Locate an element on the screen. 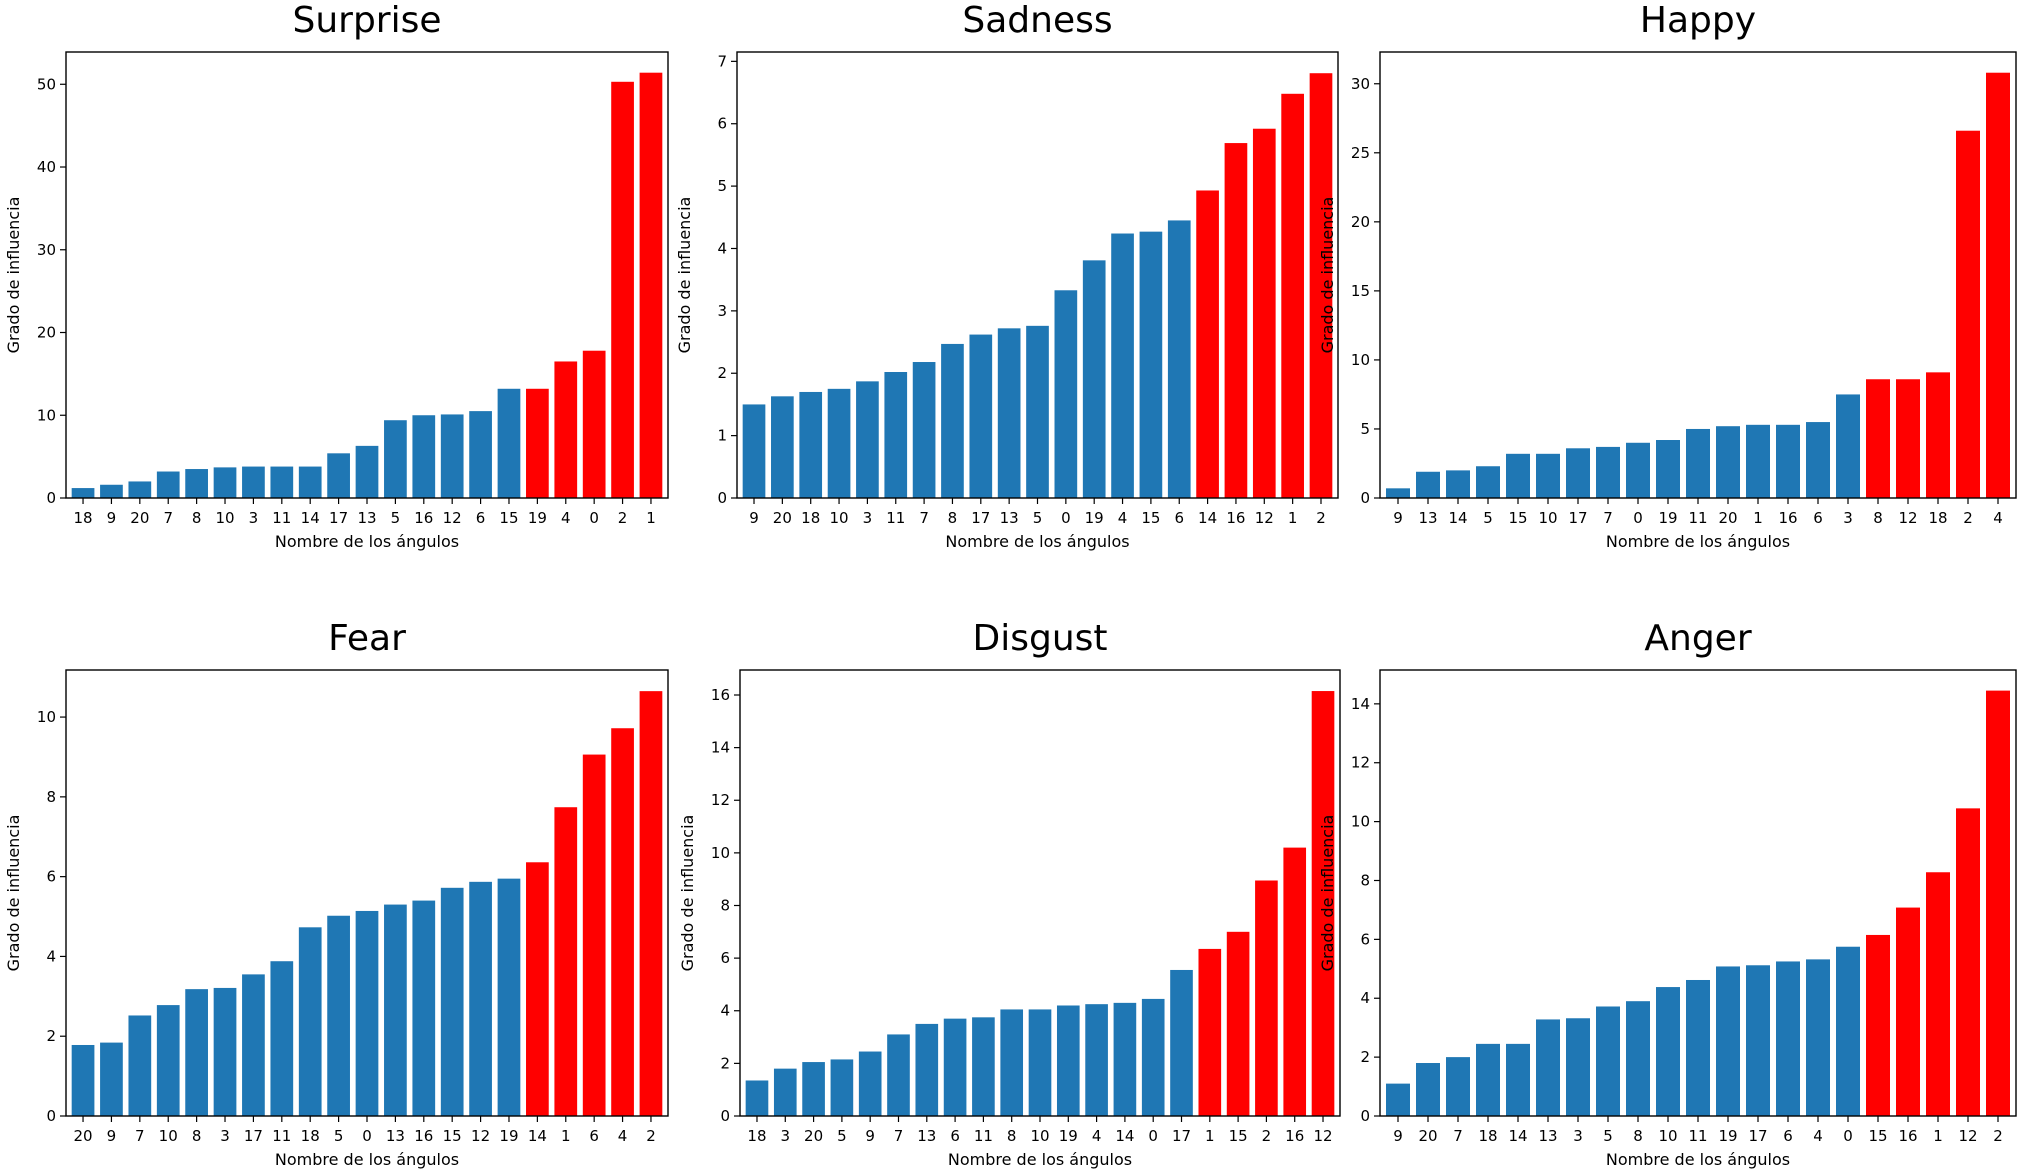 Image resolution: width=2022 pixels, height=1172 pixels. y-tick-label: 6 is located at coordinates (51, 877).